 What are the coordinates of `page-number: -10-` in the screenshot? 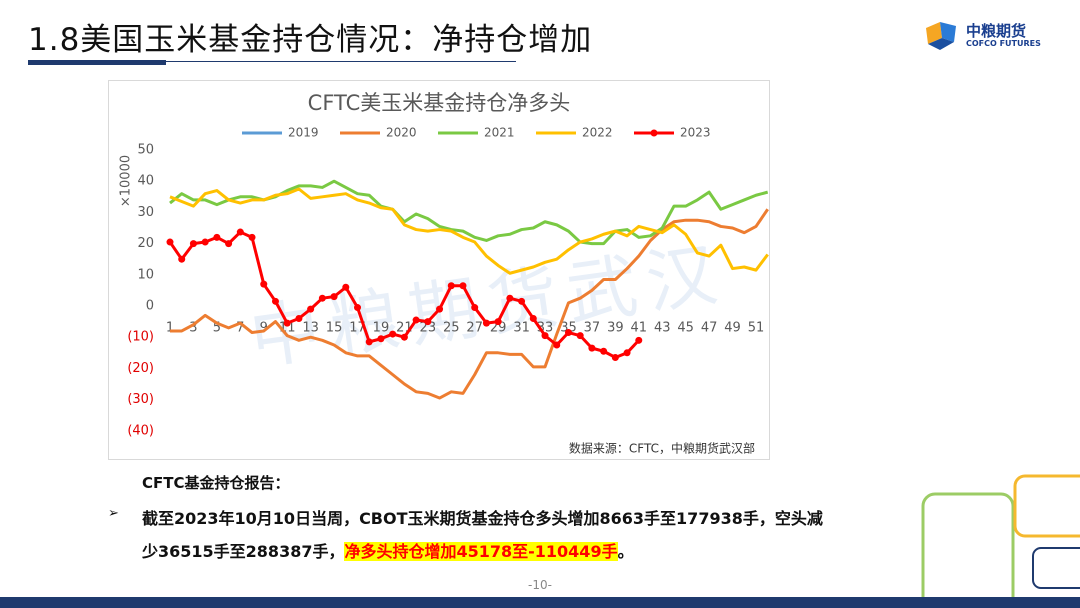 It's located at (540, 585).